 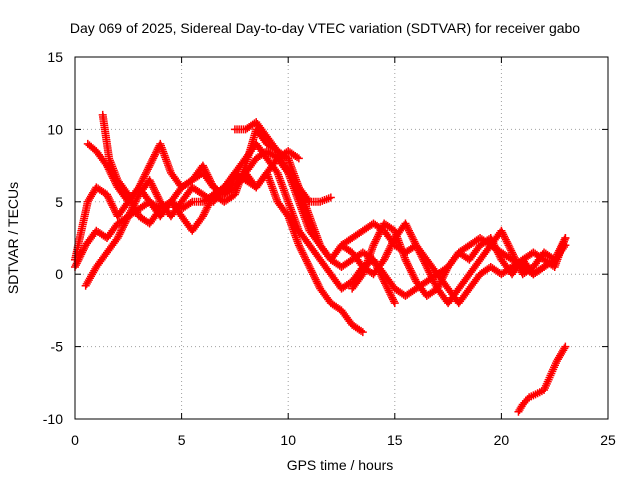 I want to click on x-axis-label: GPS time / hours, so click(x=340, y=465).